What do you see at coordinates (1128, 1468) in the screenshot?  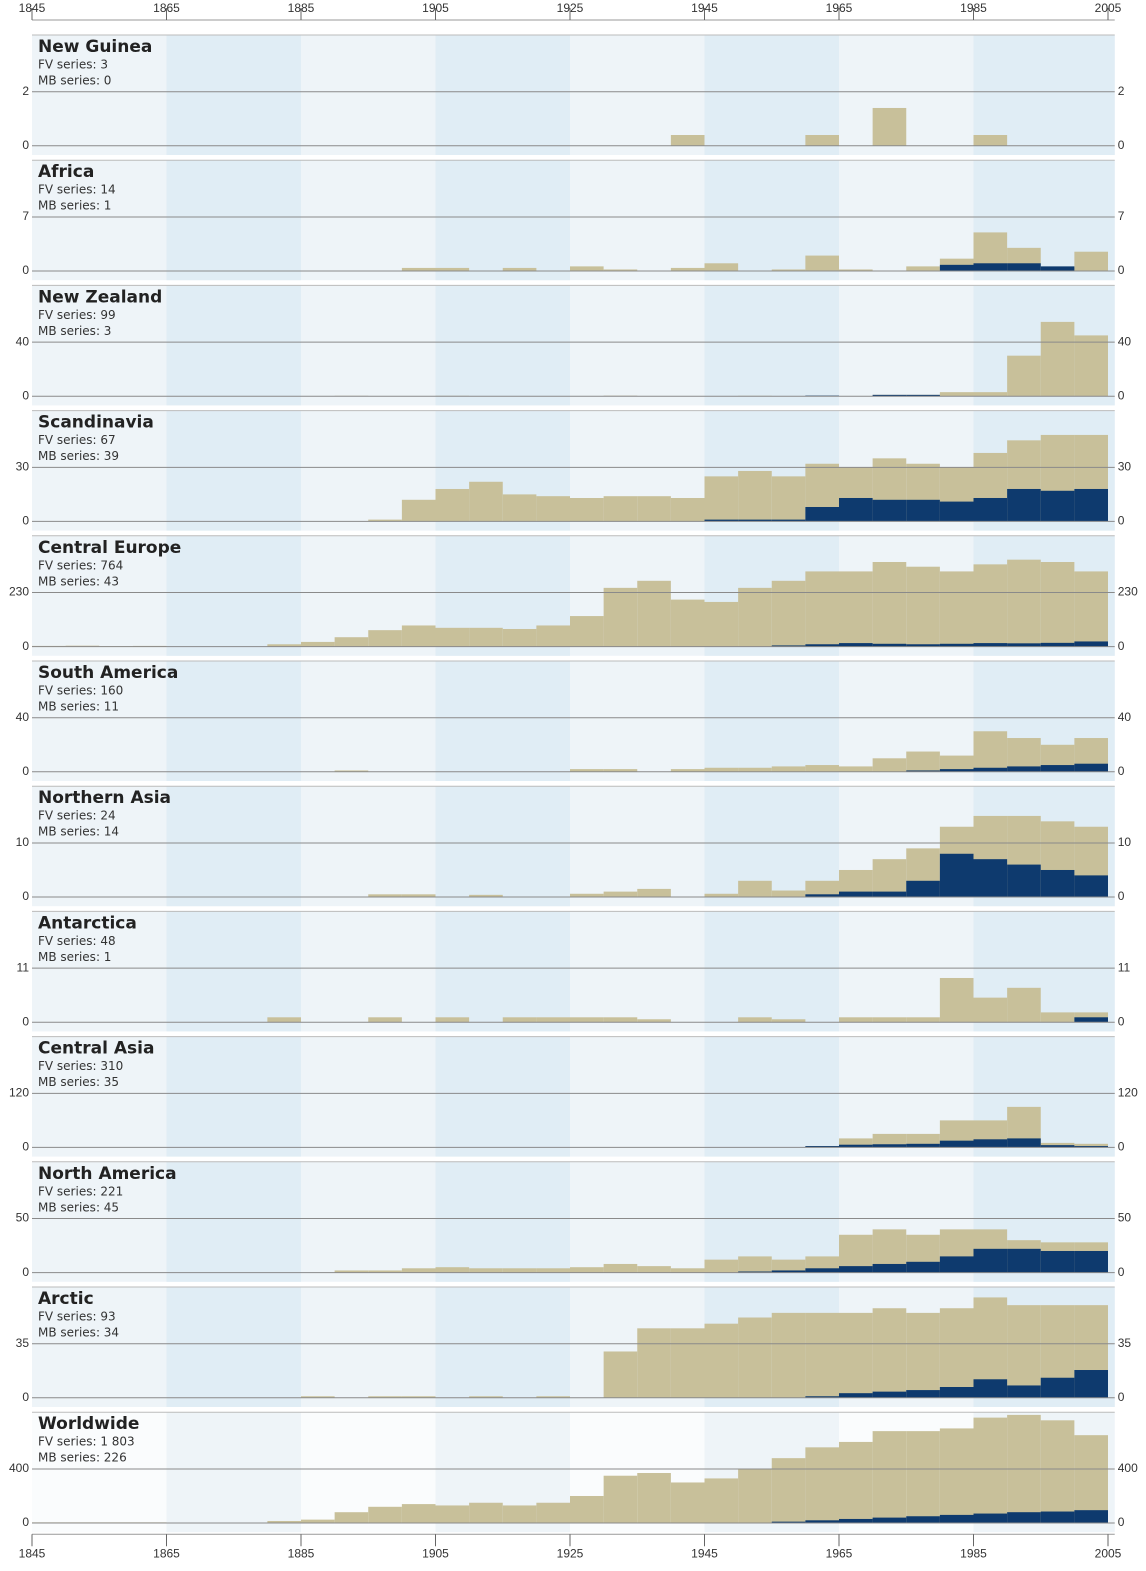 I see `y-tick-label-right: 400` at bounding box center [1128, 1468].